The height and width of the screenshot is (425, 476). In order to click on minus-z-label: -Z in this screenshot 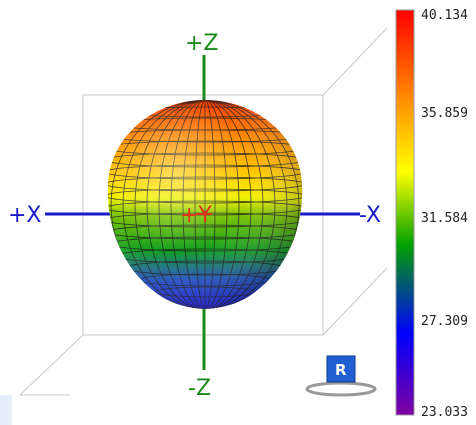, I will do `click(199, 388)`.